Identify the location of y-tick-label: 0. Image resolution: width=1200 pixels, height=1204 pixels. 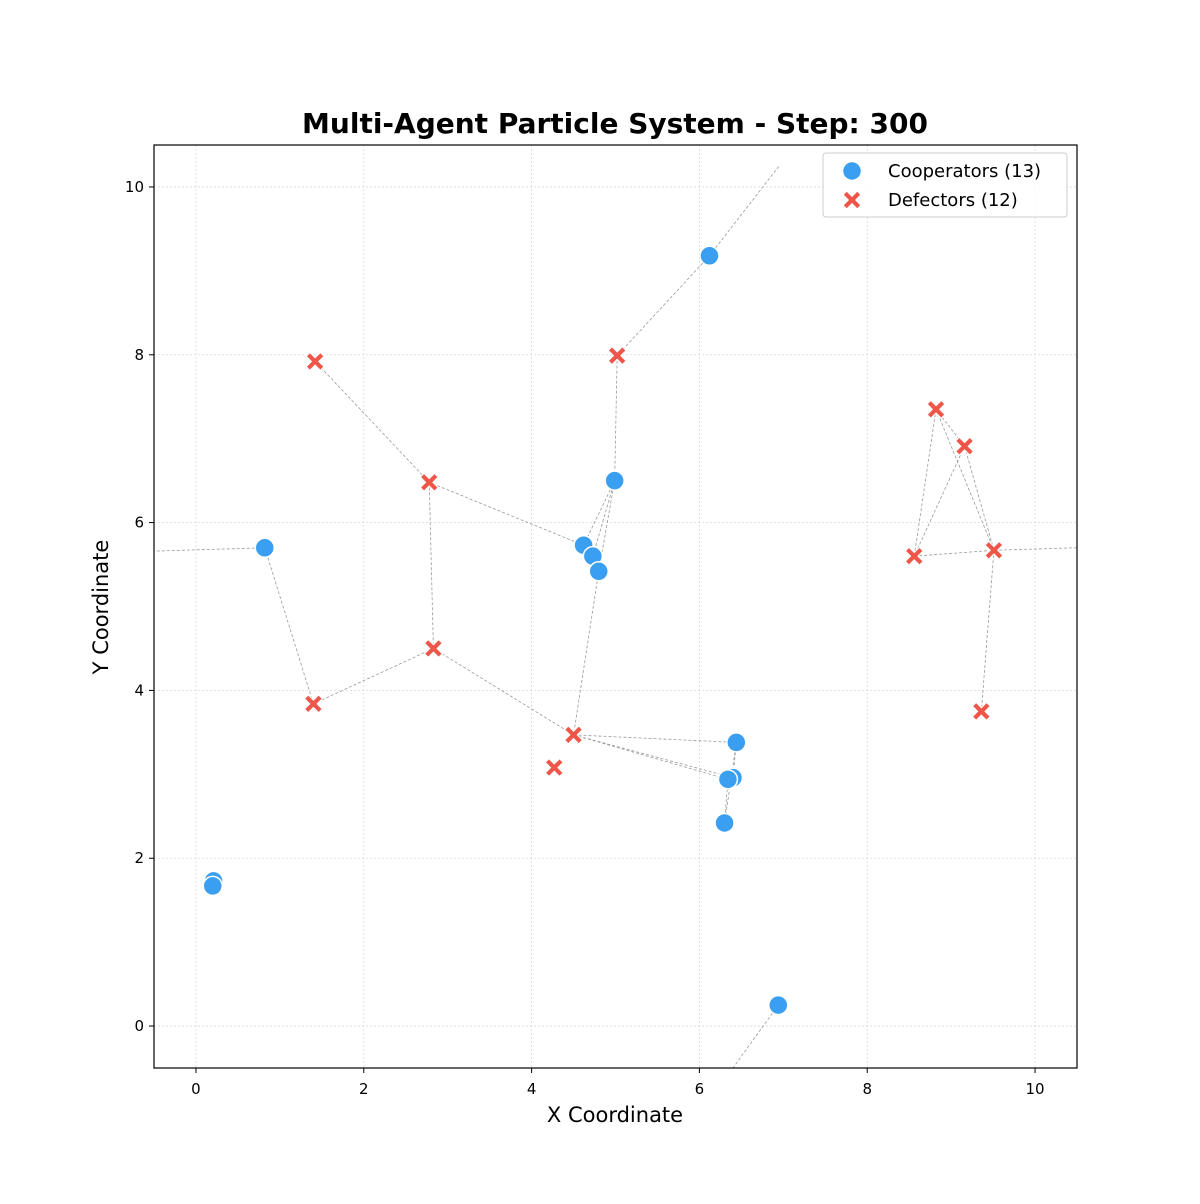
(139, 1026).